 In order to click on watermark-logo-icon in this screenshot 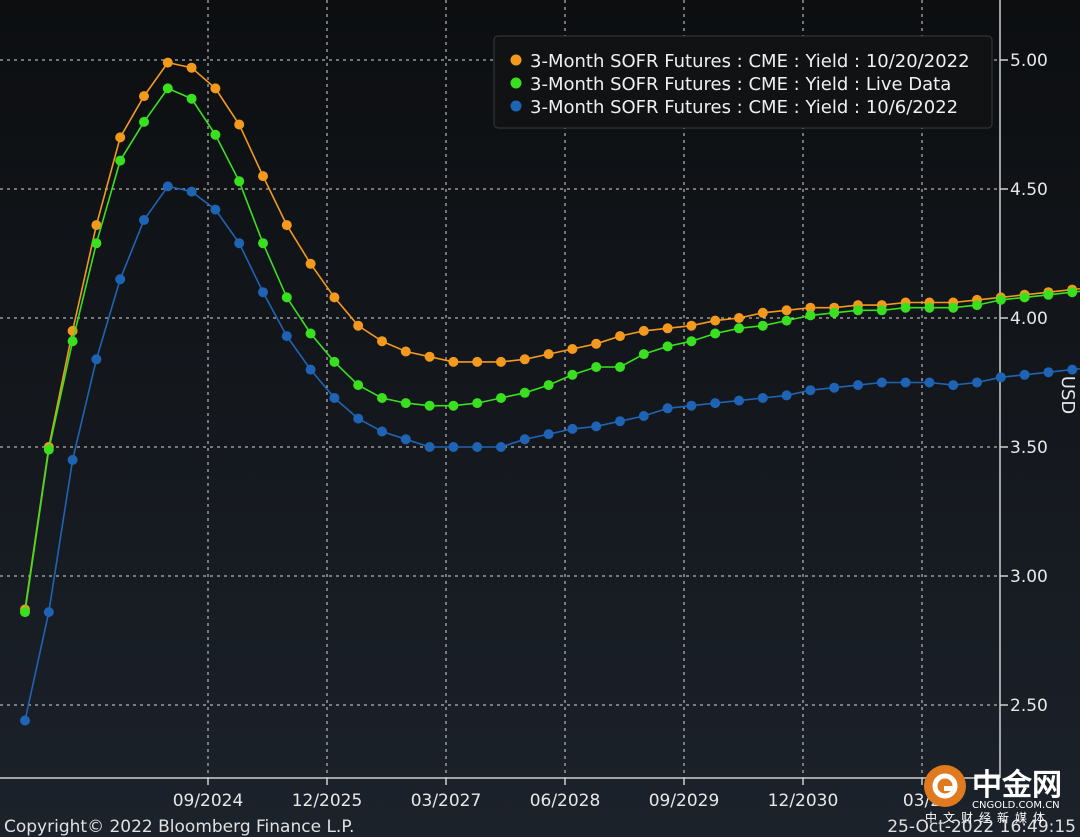, I will do `click(945, 786)`.